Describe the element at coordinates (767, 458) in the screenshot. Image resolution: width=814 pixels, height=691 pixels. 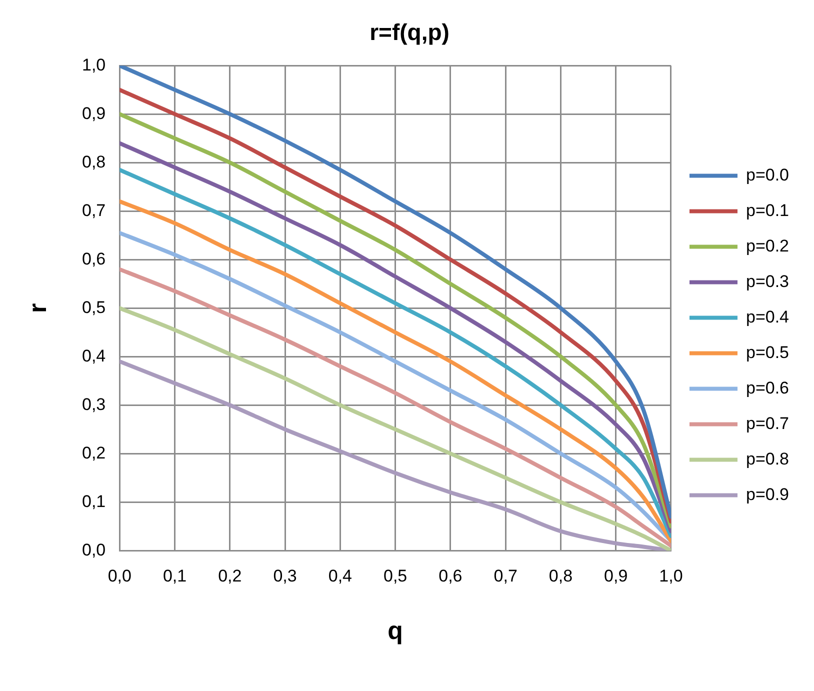
I see `legend-label: p=0.8` at that location.